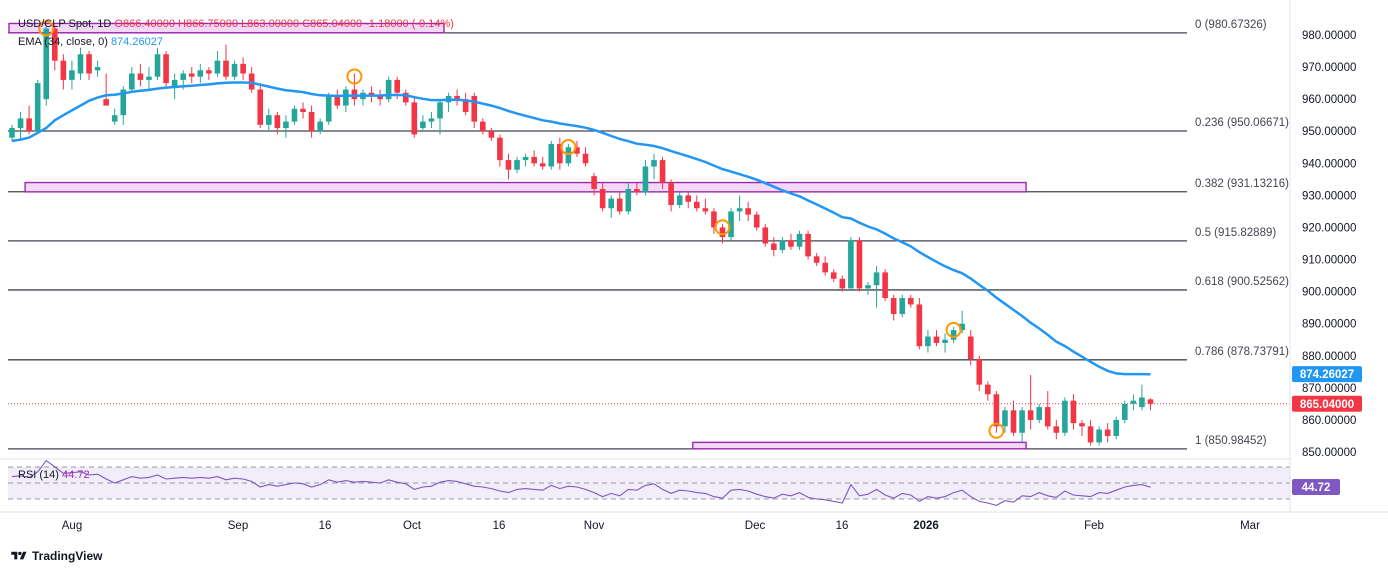  Describe the element at coordinates (56, 556) in the screenshot. I see `tradingview-brand: TradingView` at that location.